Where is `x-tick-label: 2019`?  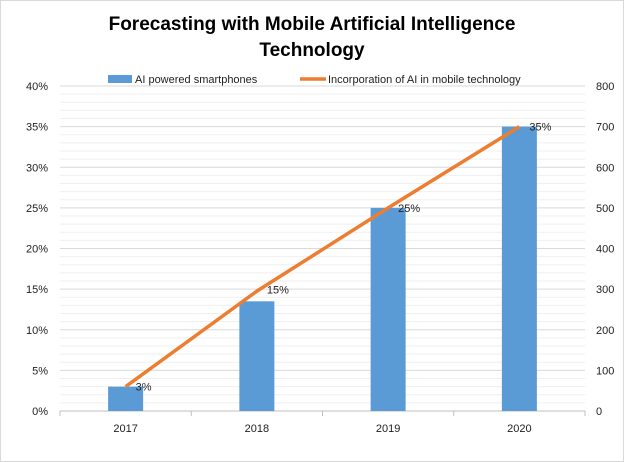 x-tick-label: 2019 is located at coordinates (388, 429).